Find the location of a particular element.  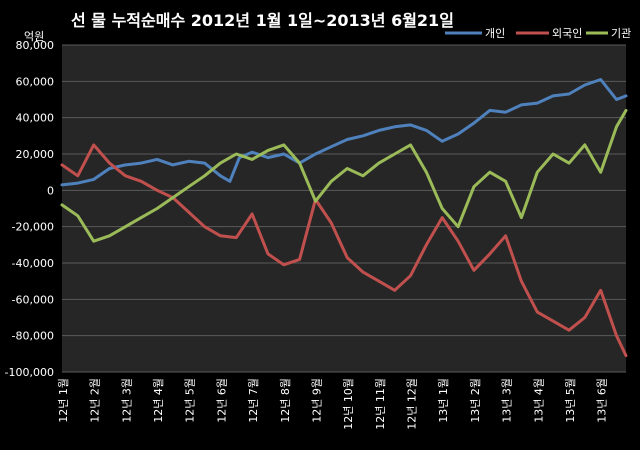

x-tick-label: 12년 7월 is located at coordinates (253, 400).